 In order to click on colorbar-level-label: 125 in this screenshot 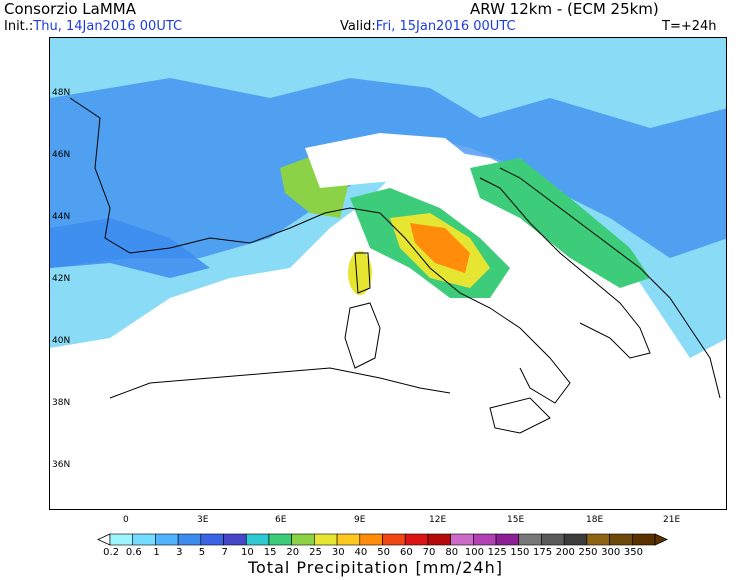, I will do `click(497, 552)`.